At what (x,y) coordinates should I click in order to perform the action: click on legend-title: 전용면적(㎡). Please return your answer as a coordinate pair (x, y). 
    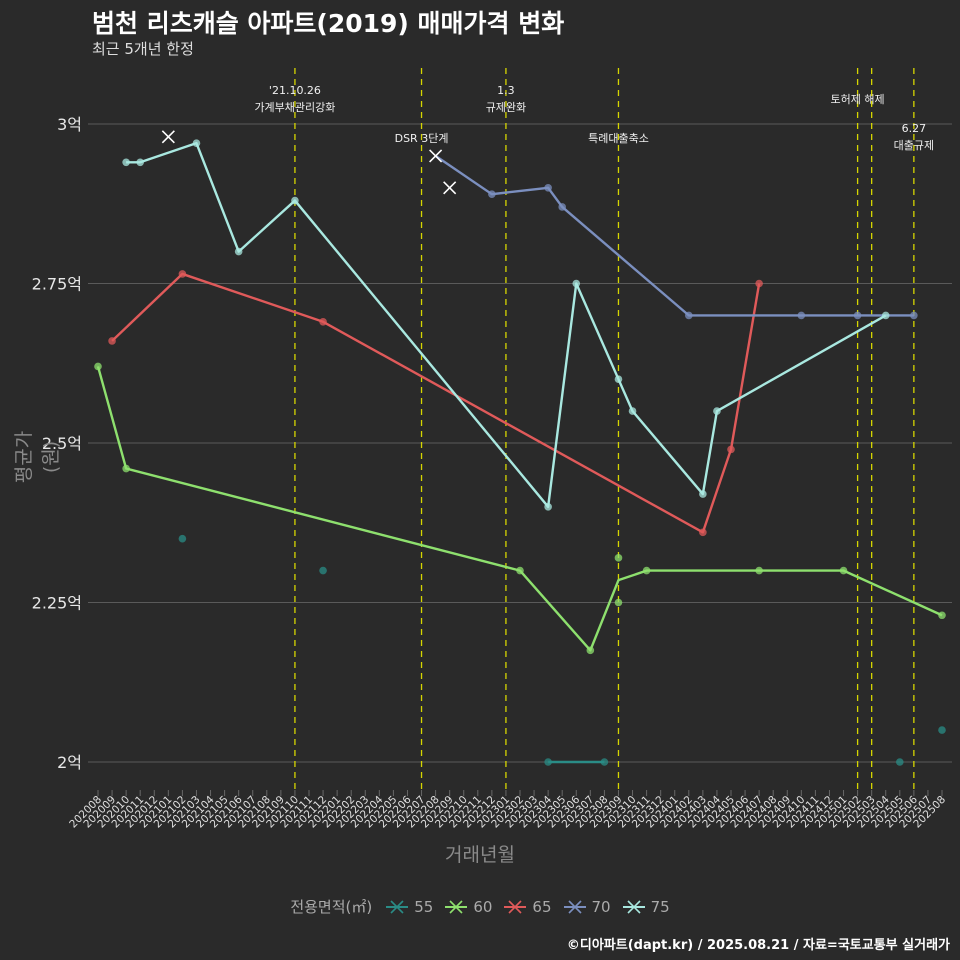
    Looking at the image, I should click on (331, 907).